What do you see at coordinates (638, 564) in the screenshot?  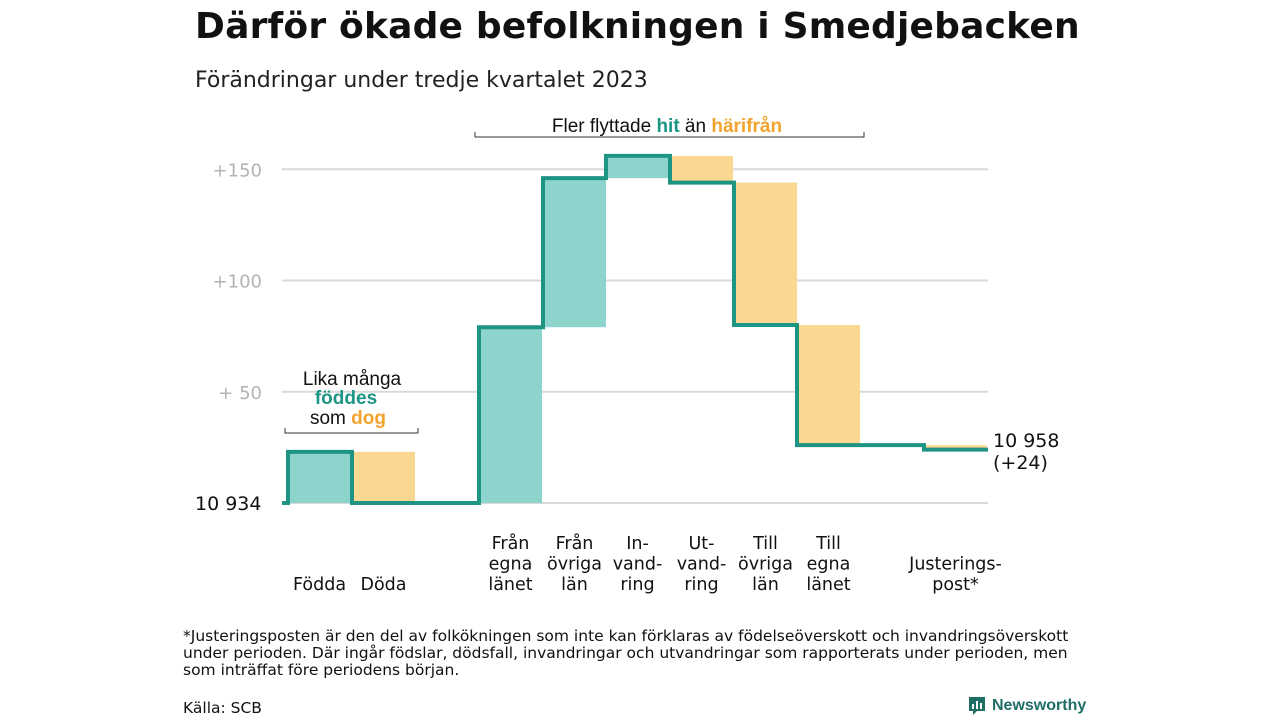 I see `x-category-label: In-vand-ring` at bounding box center [638, 564].